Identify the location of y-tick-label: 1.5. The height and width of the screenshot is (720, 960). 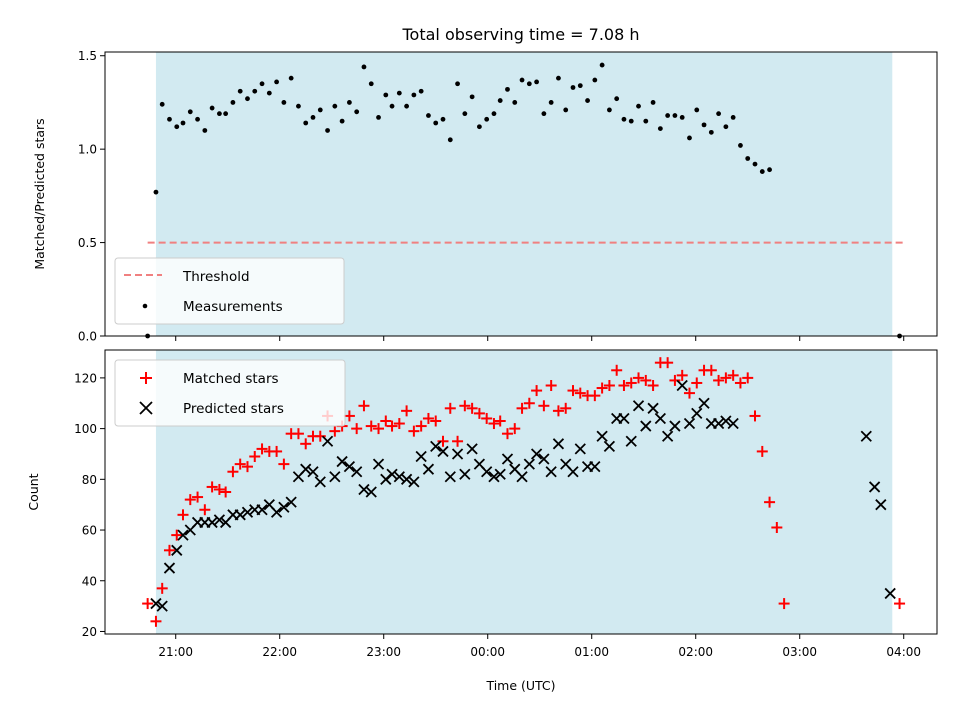
(87, 56).